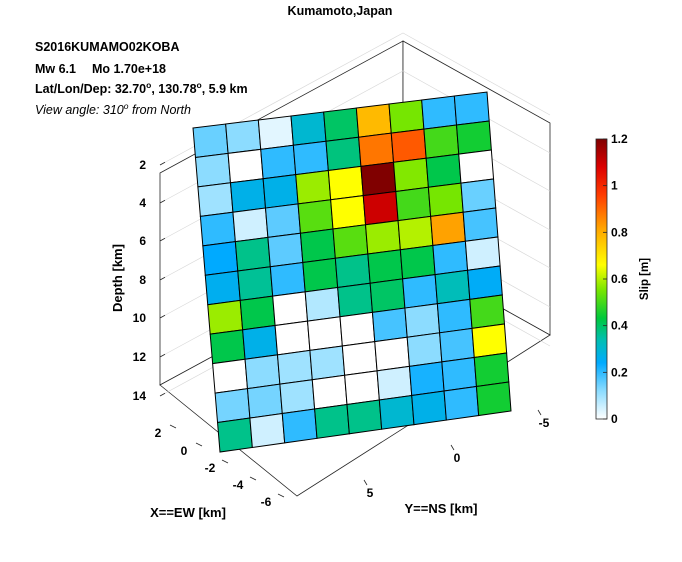 This screenshot has height=562, width=682. What do you see at coordinates (619, 279) in the screenshot?
I see `colorbar-tick-label: 0.6` at bounding box center [619, 279].